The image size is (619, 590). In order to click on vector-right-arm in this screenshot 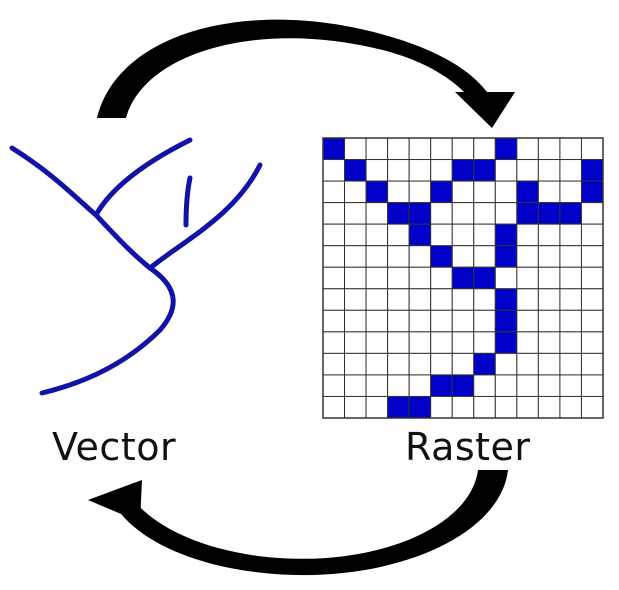, I will do `click(205, 216)`.